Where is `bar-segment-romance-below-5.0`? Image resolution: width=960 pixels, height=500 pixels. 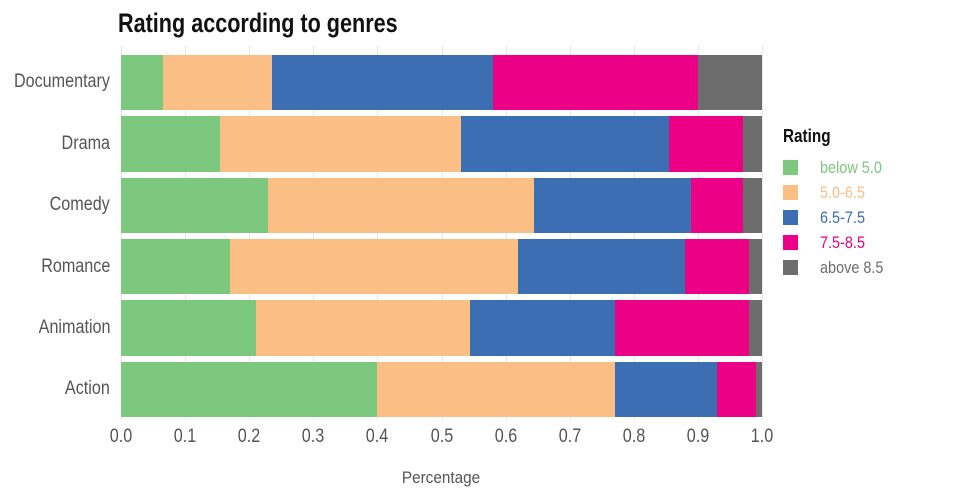
bar-segment-romance-below-5.0 is located at coordinates (175, 266).